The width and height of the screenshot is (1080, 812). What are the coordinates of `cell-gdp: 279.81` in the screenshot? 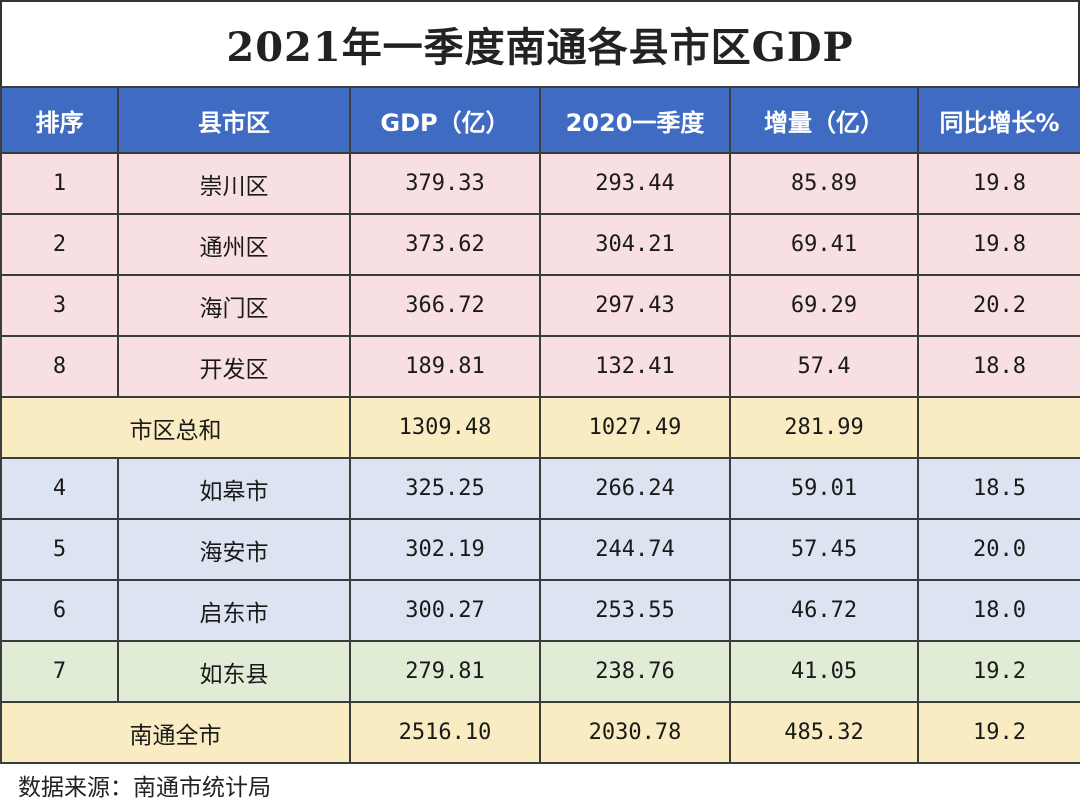 It's located at (445, 671).